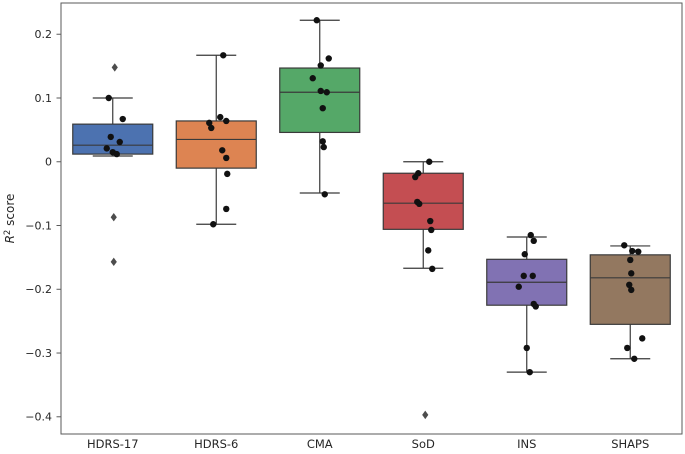  What do you see at coordinates (423, 444) in the screenshot?
I see `x-tick-label-SoD: SoD` at bounding box center [423, 444].